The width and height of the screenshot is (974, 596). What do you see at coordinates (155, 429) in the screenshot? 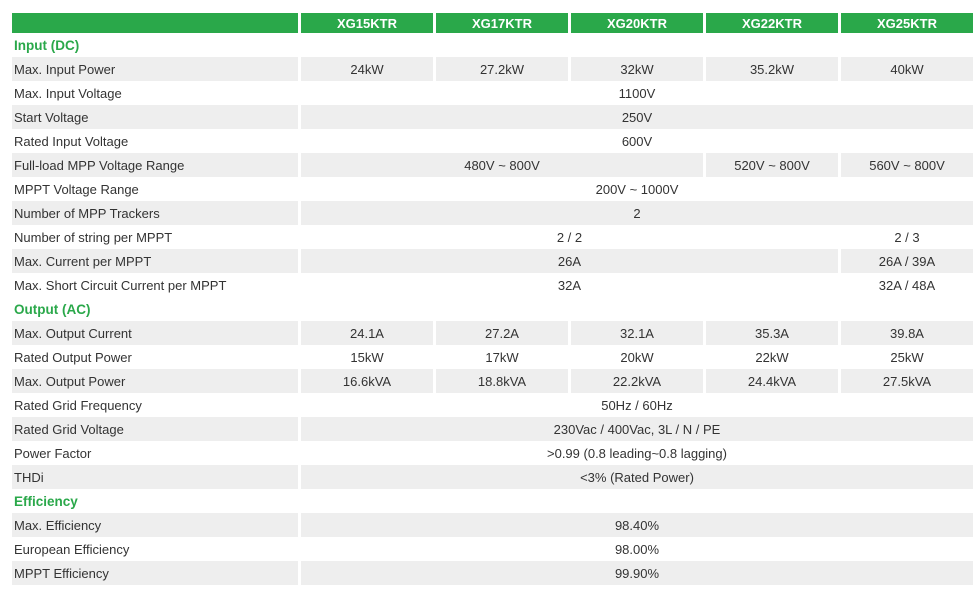
I see `row-label: Rated Grid Voltage` at bounding box center [155, 429].